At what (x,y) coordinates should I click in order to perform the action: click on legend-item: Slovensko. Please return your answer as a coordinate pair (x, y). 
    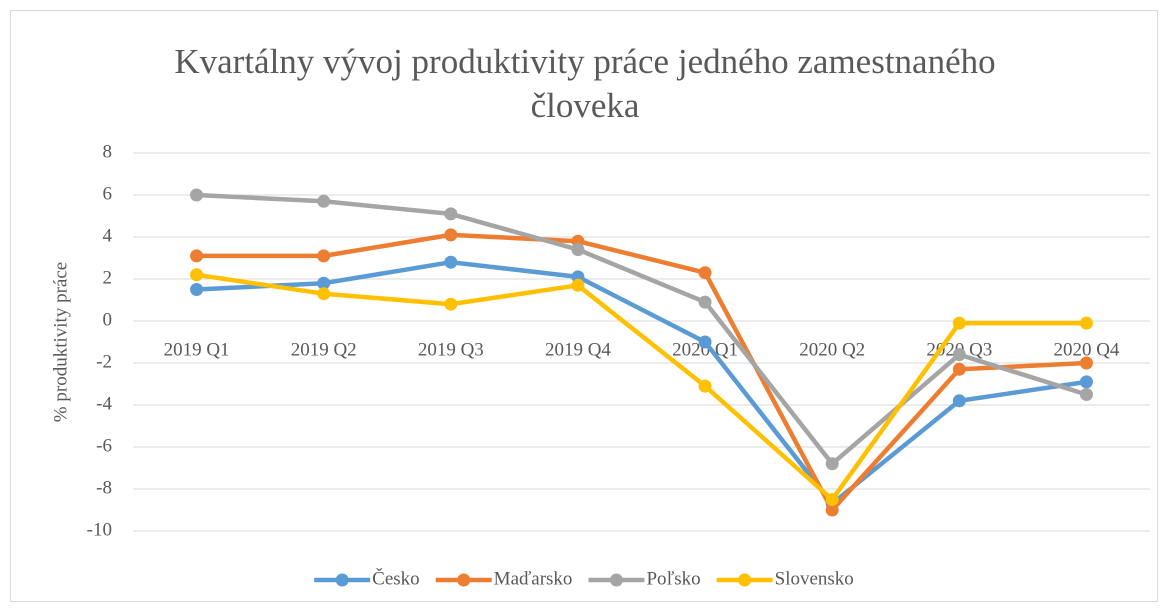
    Looking at the image, I should click on (785, 578).